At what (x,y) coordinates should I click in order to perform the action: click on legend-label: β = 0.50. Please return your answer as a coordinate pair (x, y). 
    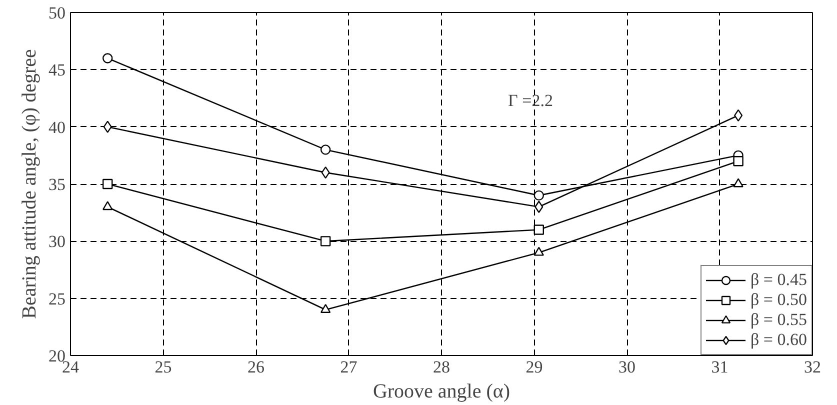
    Looking at the image, I should click on (778, 300).